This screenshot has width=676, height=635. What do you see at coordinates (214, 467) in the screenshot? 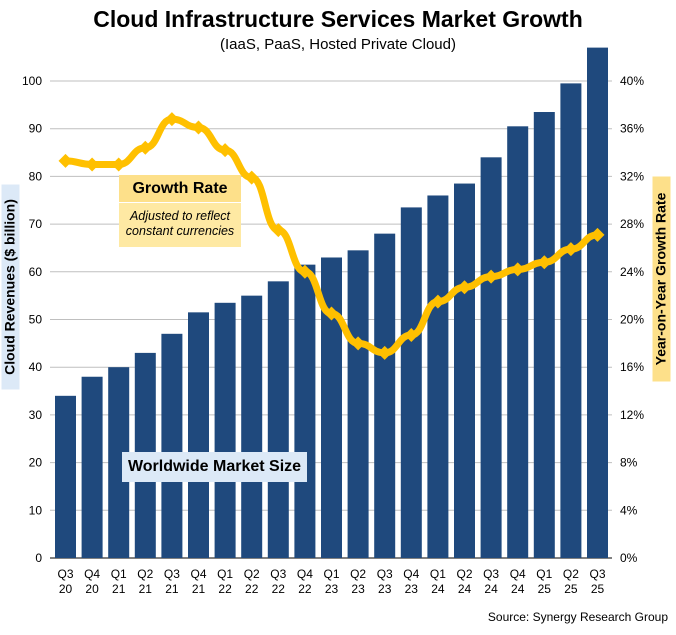
I see `market-size-label: Worldwide Market Size` at bounding box center [214, 467].